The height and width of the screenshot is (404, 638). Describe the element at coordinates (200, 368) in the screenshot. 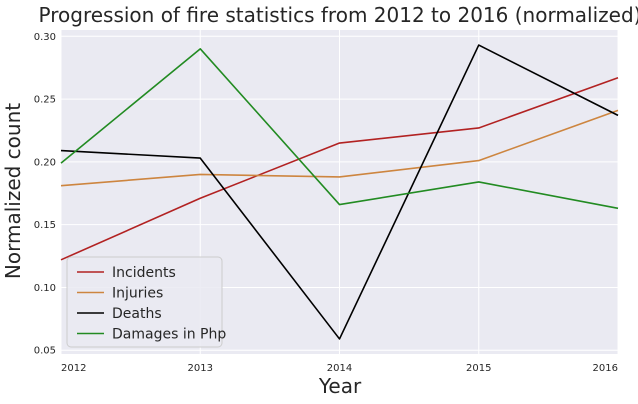

I see `x-tick-label: 2013` at that location.